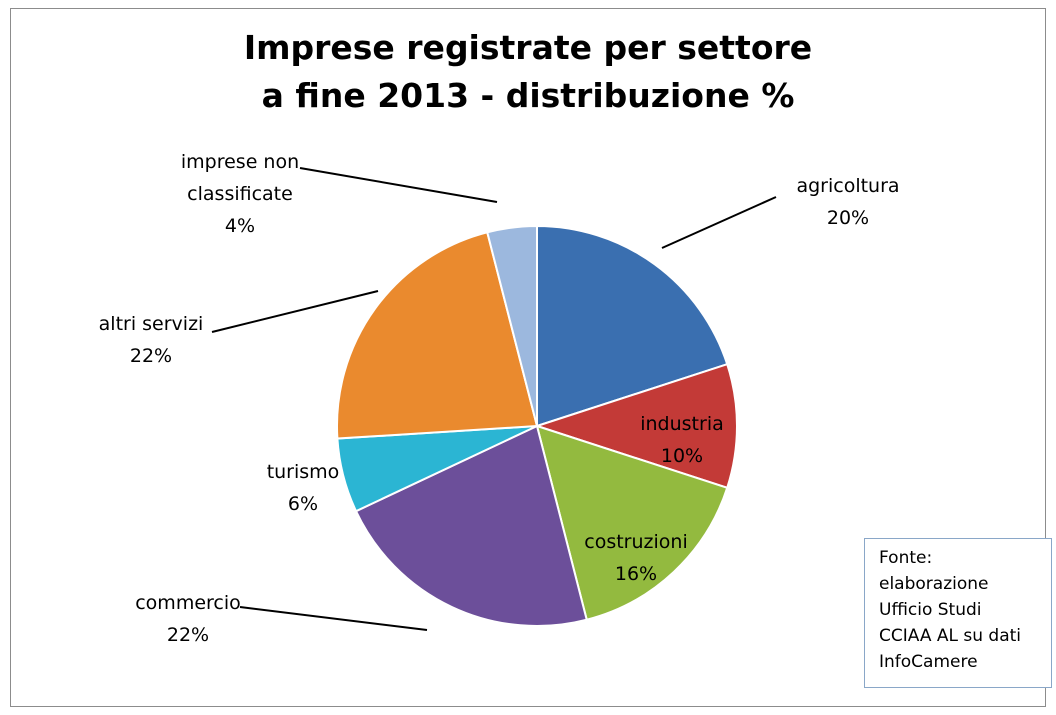 This screenshot has height=715, width=1056. What do you see at coordinates (934, 584) in the screenshot?
I see `source-line-2: elaborazione` at bounding box center [934, 584].